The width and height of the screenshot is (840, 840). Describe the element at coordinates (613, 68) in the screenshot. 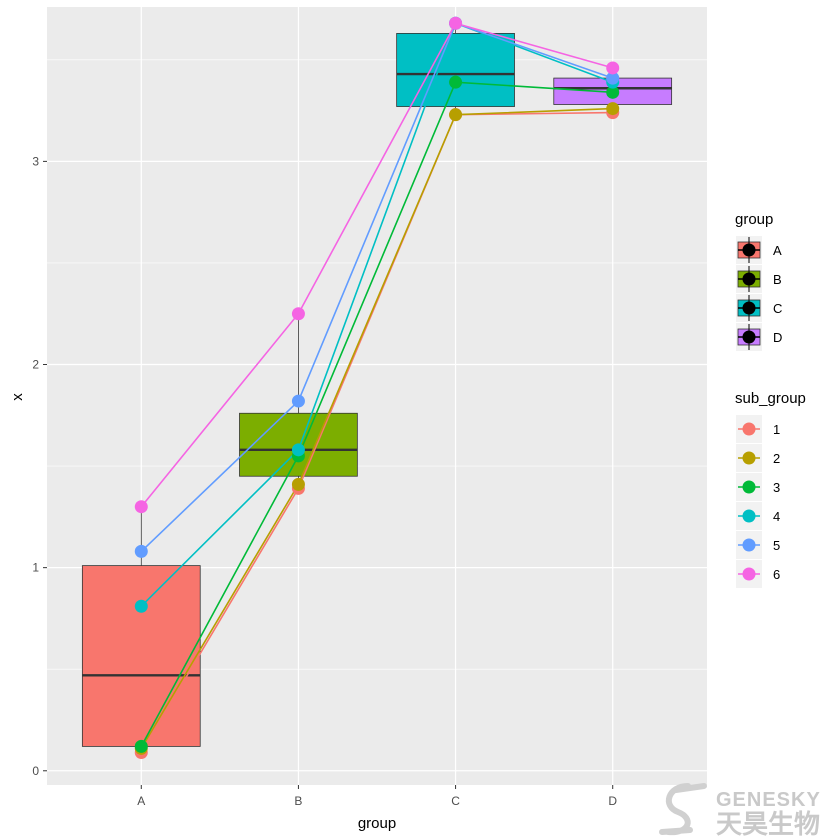

I see `point-6-D` at that location.